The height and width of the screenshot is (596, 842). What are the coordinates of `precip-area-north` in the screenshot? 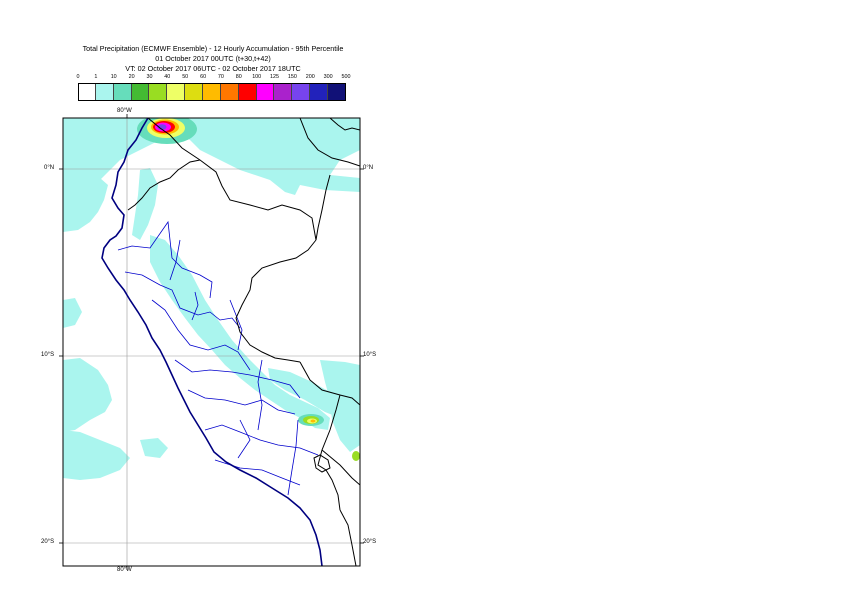 It's located at (211, 161).